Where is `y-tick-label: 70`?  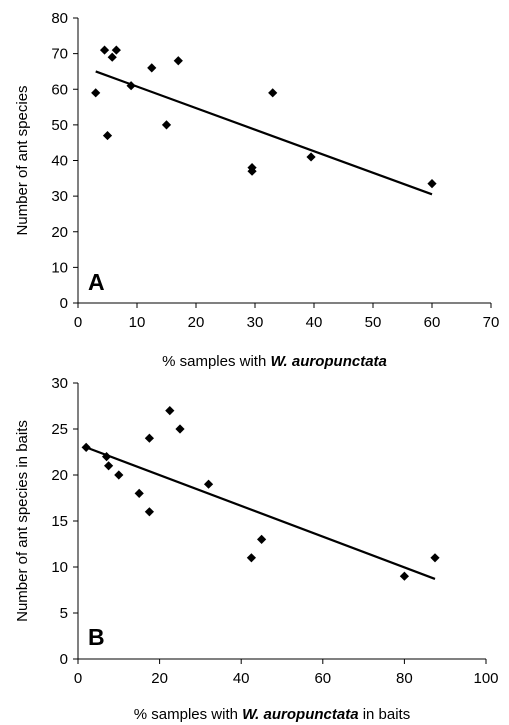
y-tick-label: 70 is located at coordinates (59, 54).